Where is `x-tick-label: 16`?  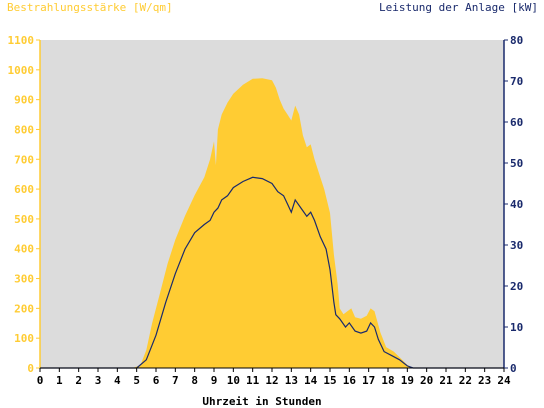 x-tick-label: 16 is located at coordinates (350, 380).